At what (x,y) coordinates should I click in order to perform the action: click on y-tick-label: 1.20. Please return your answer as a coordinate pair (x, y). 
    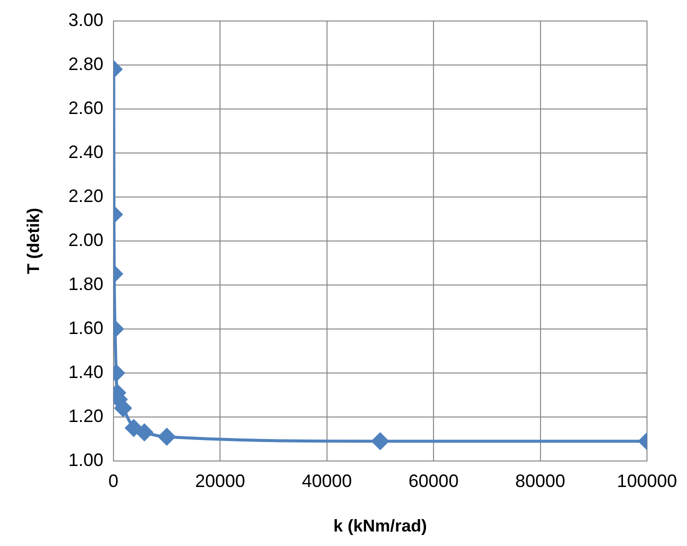
    Looking at the image, I should click on (86, 416).